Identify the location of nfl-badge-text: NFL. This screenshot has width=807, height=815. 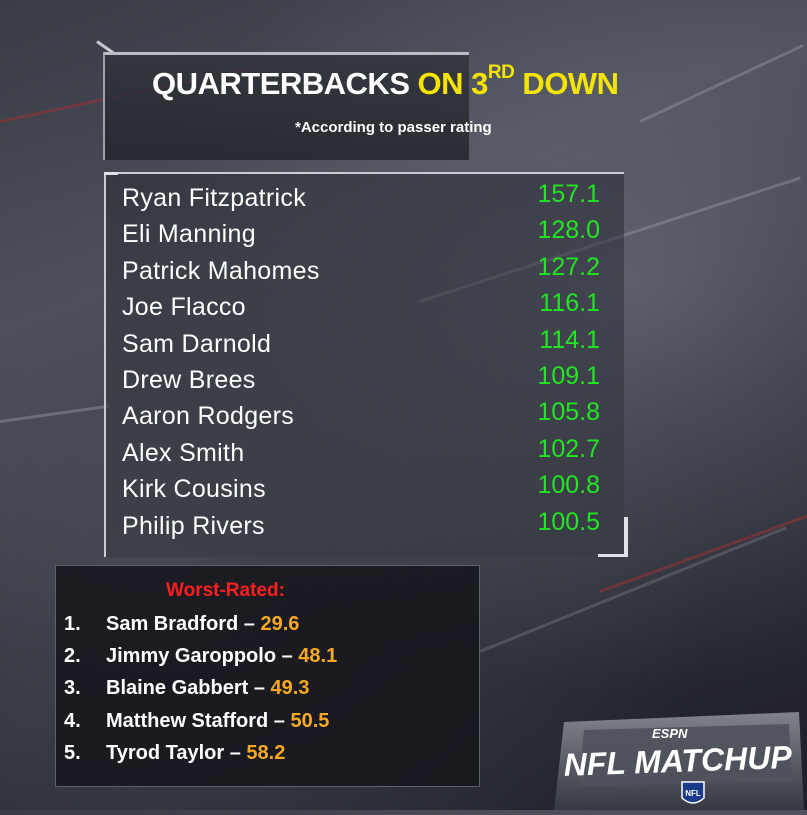
(693, 793).